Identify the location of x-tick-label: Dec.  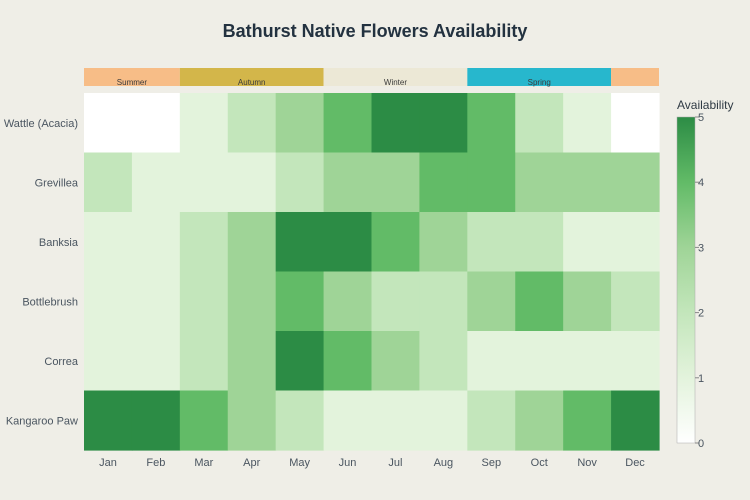
(635, 463).